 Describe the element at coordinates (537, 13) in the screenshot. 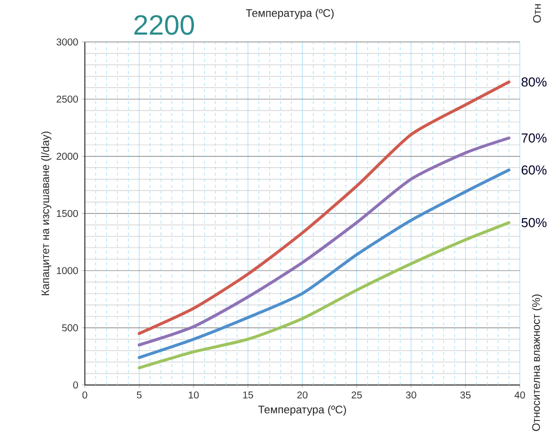

I see `text: Отн` at that location.